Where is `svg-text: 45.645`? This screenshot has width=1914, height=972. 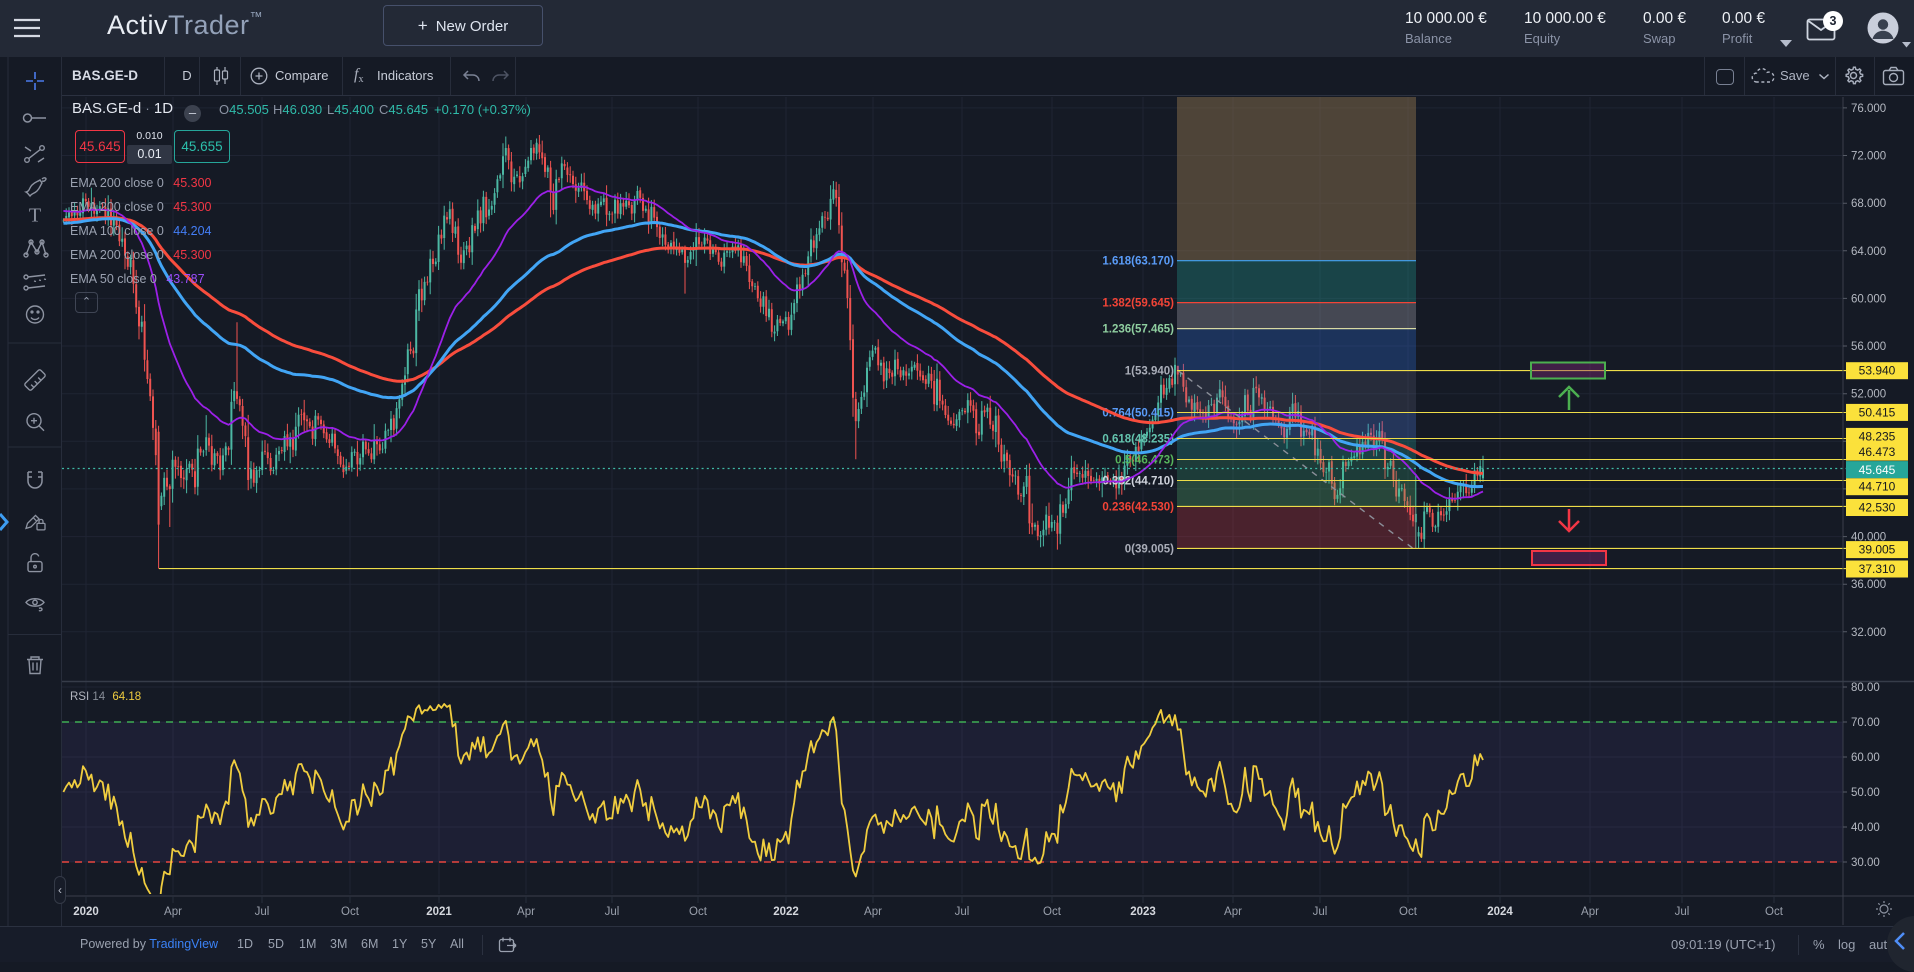
svg-text: 45.645 is located at coordinates (1877, 470).